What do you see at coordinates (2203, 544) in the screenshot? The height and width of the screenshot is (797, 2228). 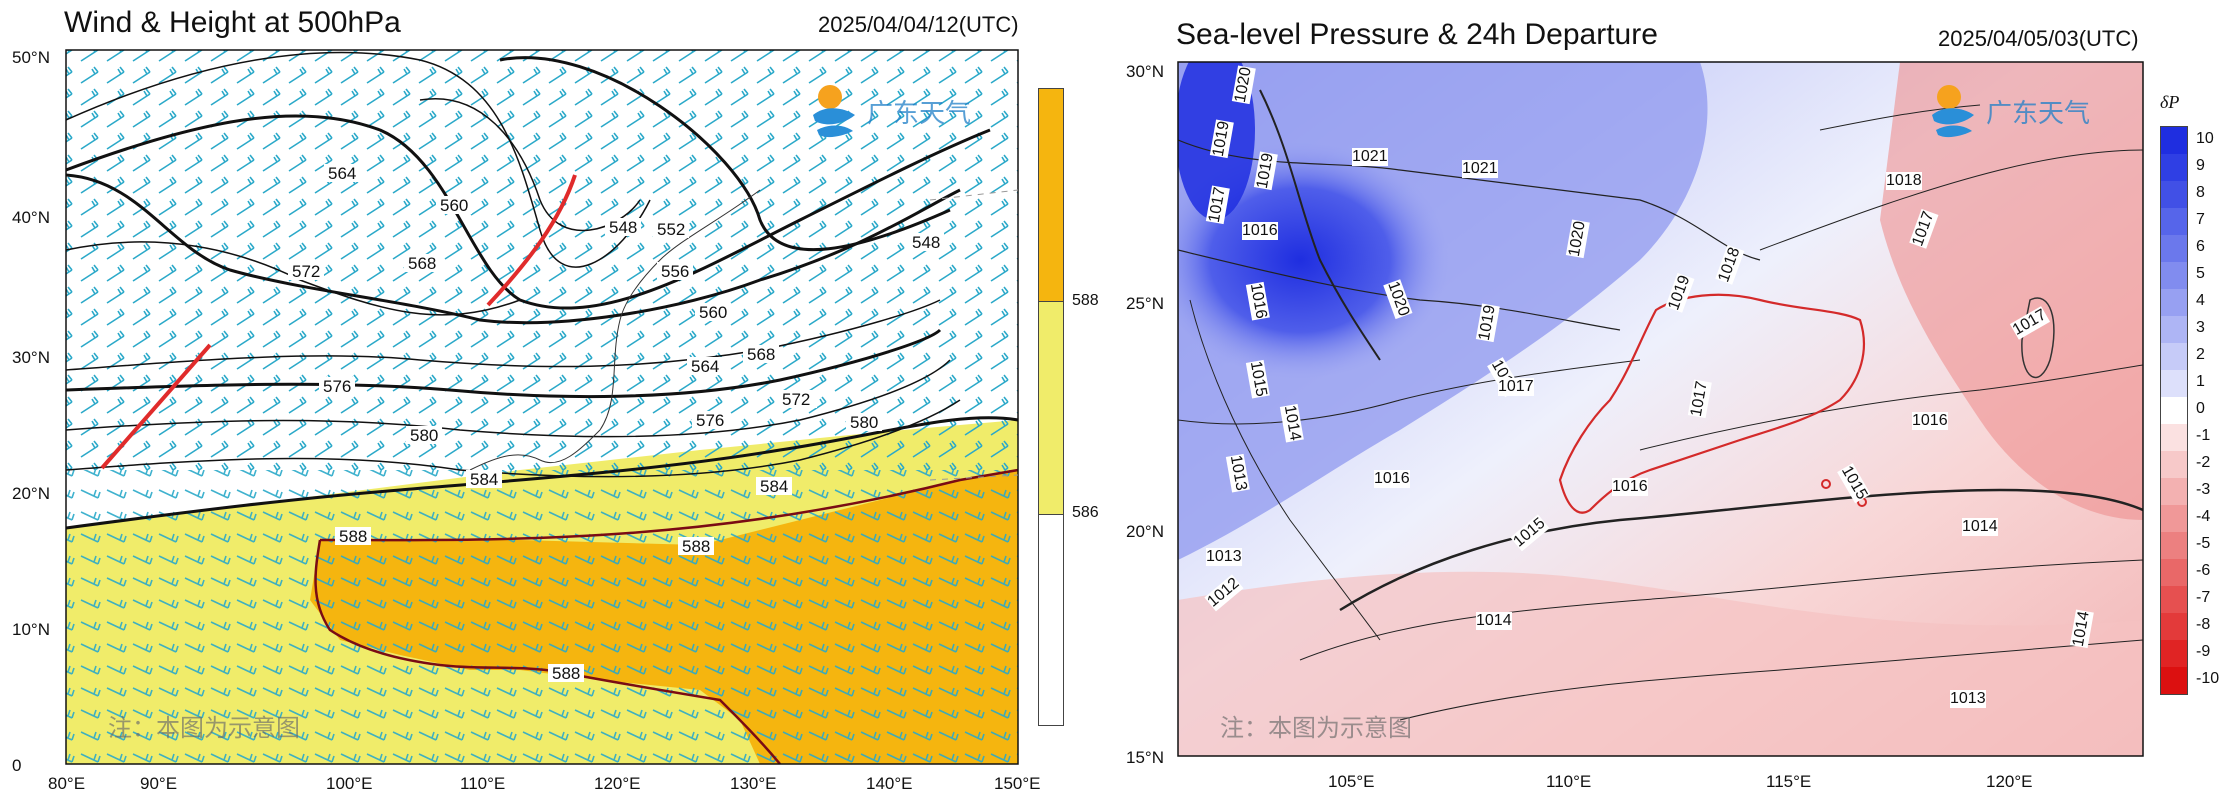 I see `colorbar-label: -5` at bounding box center [2203, 544].